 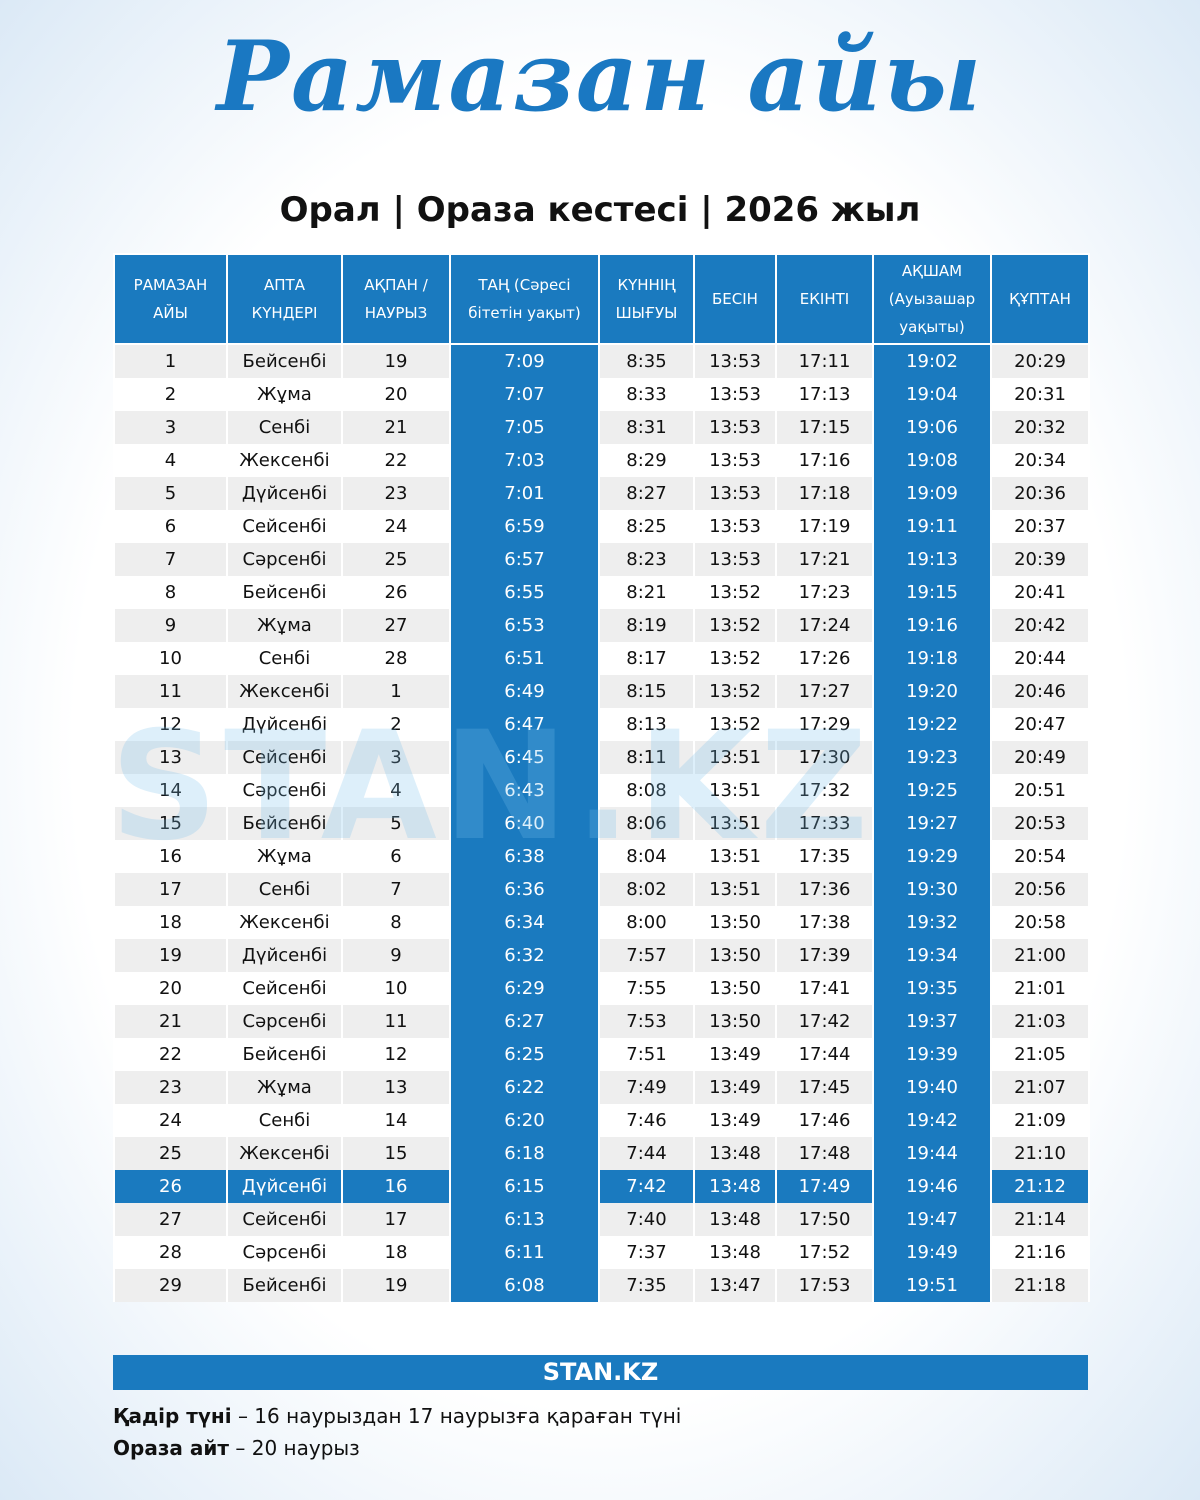 What do you see at coordinates (735, 1186) in the screenshot?
I see `table-cell: 13:48` at bounding box center [735, 1186].